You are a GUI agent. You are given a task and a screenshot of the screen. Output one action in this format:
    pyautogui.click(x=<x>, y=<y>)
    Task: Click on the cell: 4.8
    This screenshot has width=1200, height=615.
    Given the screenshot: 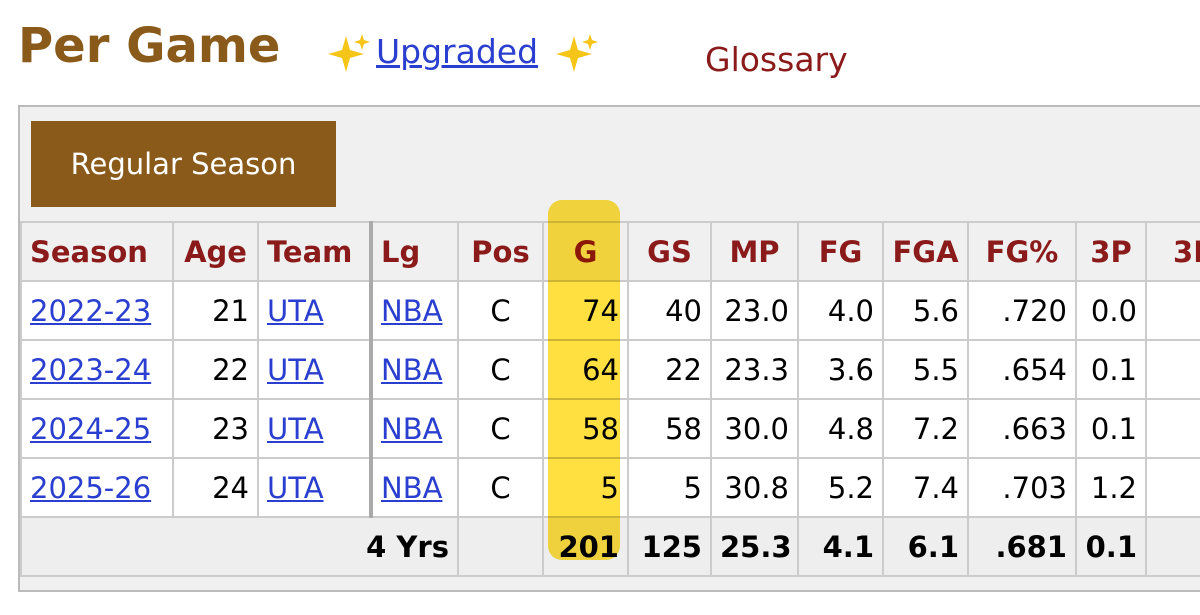 What is the action you would take?
    pyautogui.click(x=840, y=428)
    